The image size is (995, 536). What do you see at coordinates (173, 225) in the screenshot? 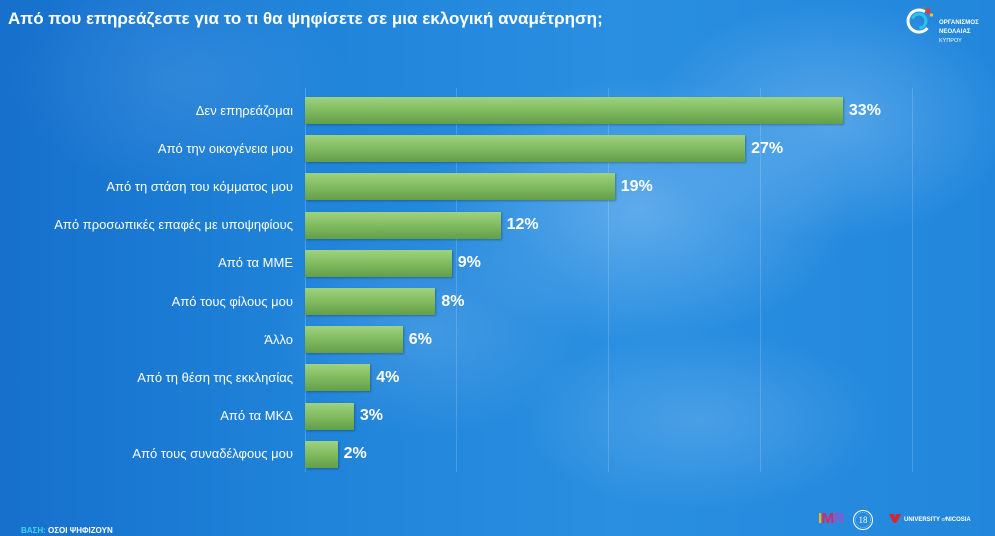
I see `category-label: Από προσωπικές επαφές με υποψηφίους` at bounding box center [173, 225].